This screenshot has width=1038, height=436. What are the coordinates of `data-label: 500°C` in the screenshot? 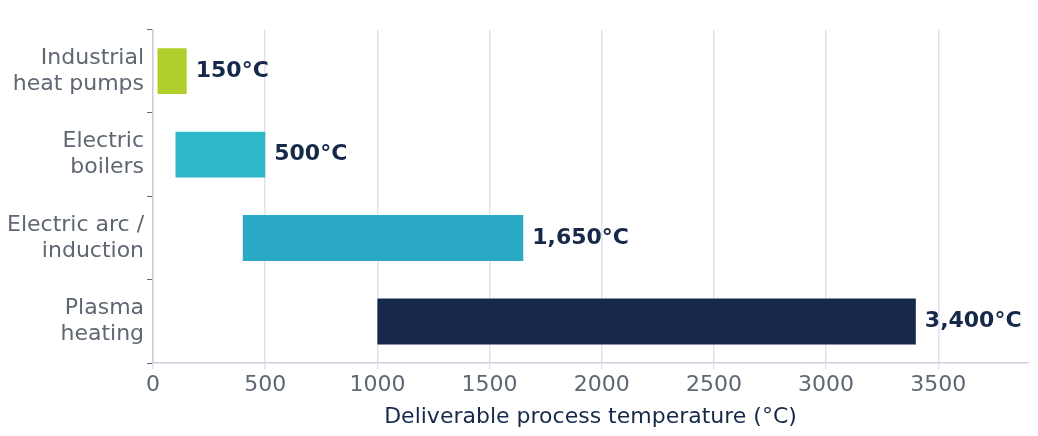 It's located at (311, 153).